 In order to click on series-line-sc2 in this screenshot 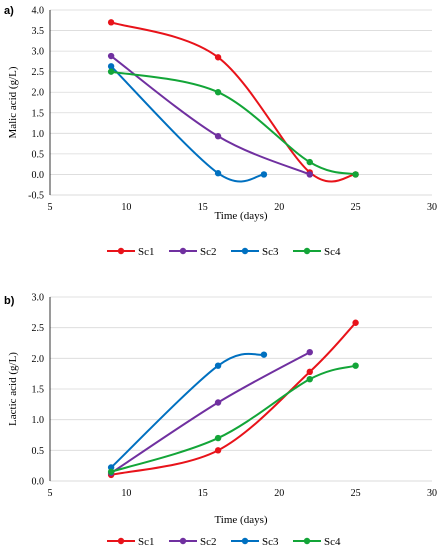, I will do `click(210, 115)`.